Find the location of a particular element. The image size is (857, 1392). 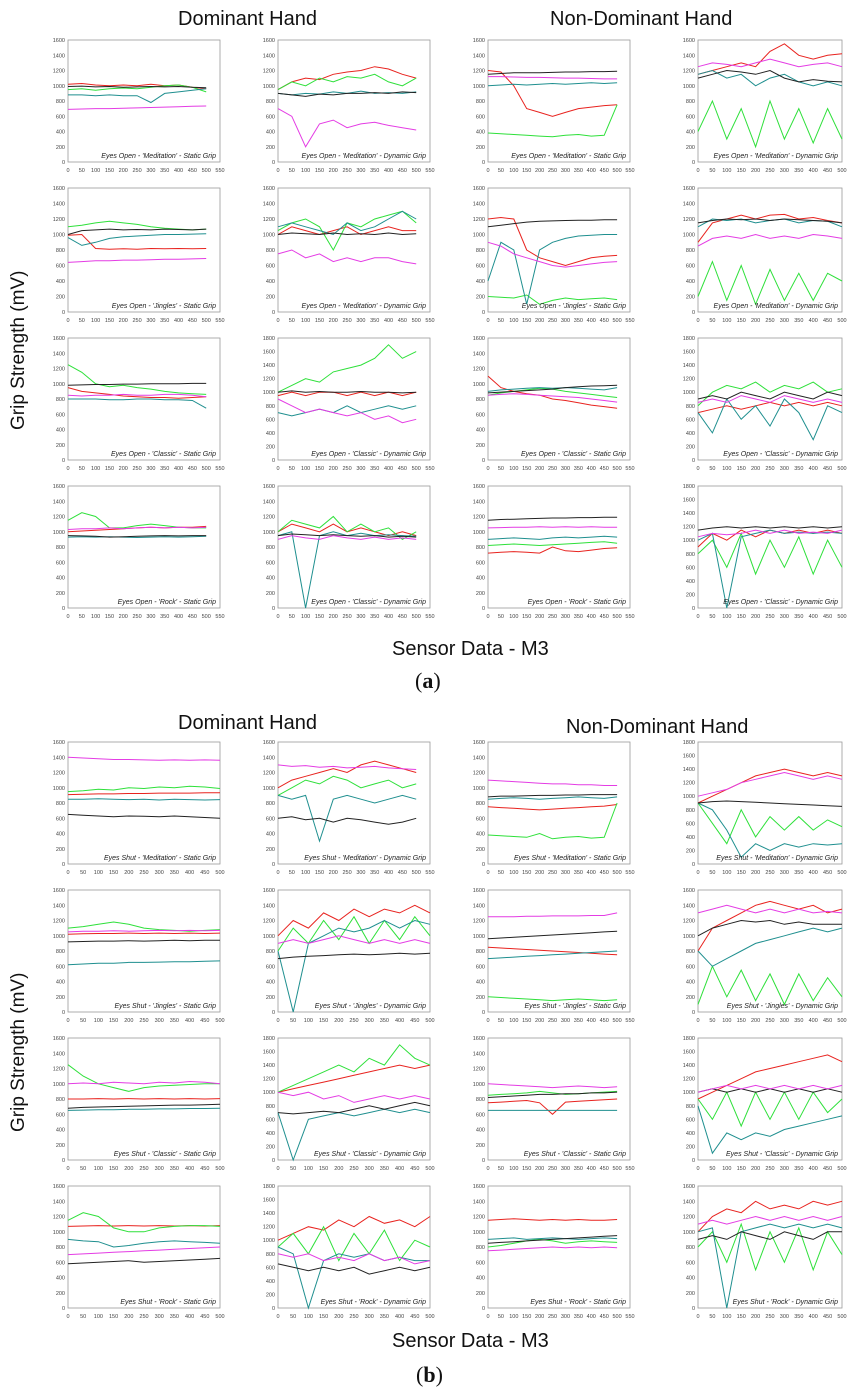

panel-annotation: Eyes Shut - 'Meditation' - Static Grip is located at coordinates (160, 858).